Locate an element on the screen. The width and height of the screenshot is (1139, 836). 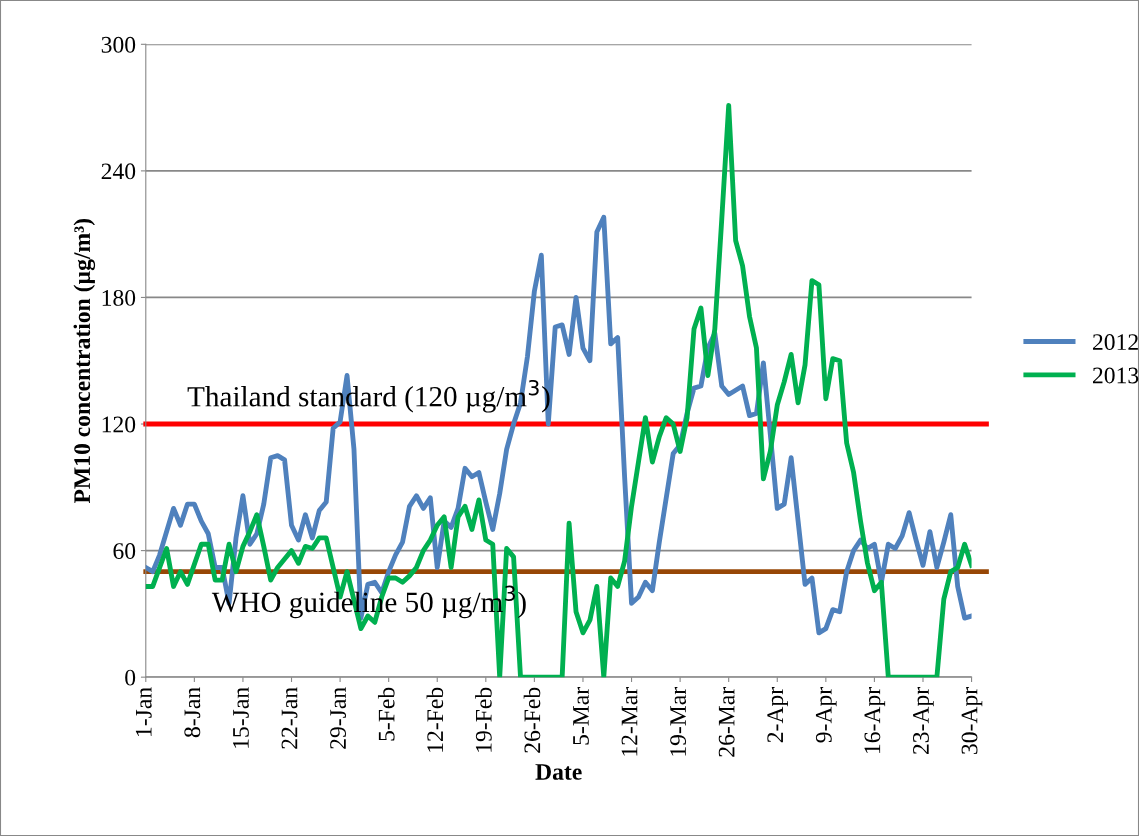
y-tick-label: 240 is located at coordinates (118, 171).